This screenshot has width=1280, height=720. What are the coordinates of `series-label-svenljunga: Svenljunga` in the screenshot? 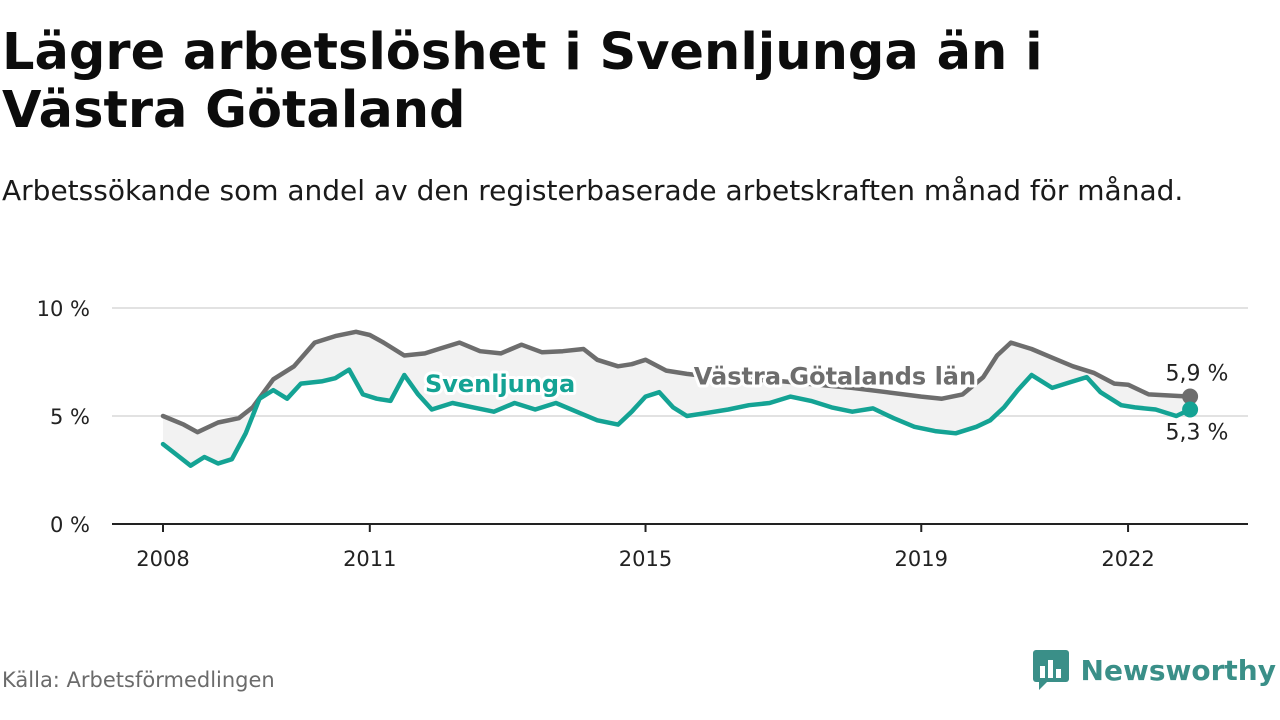 It's located at (500, 384).